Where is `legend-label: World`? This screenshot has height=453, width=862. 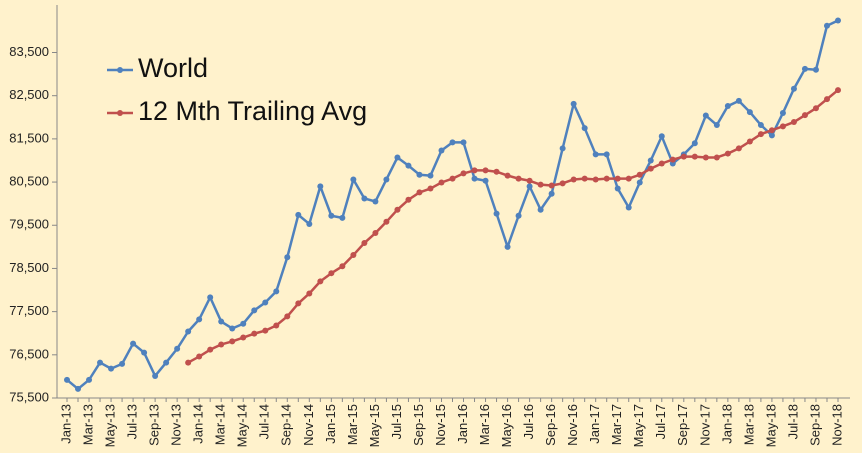 legend-label: World is located at coordinates (173, 68).